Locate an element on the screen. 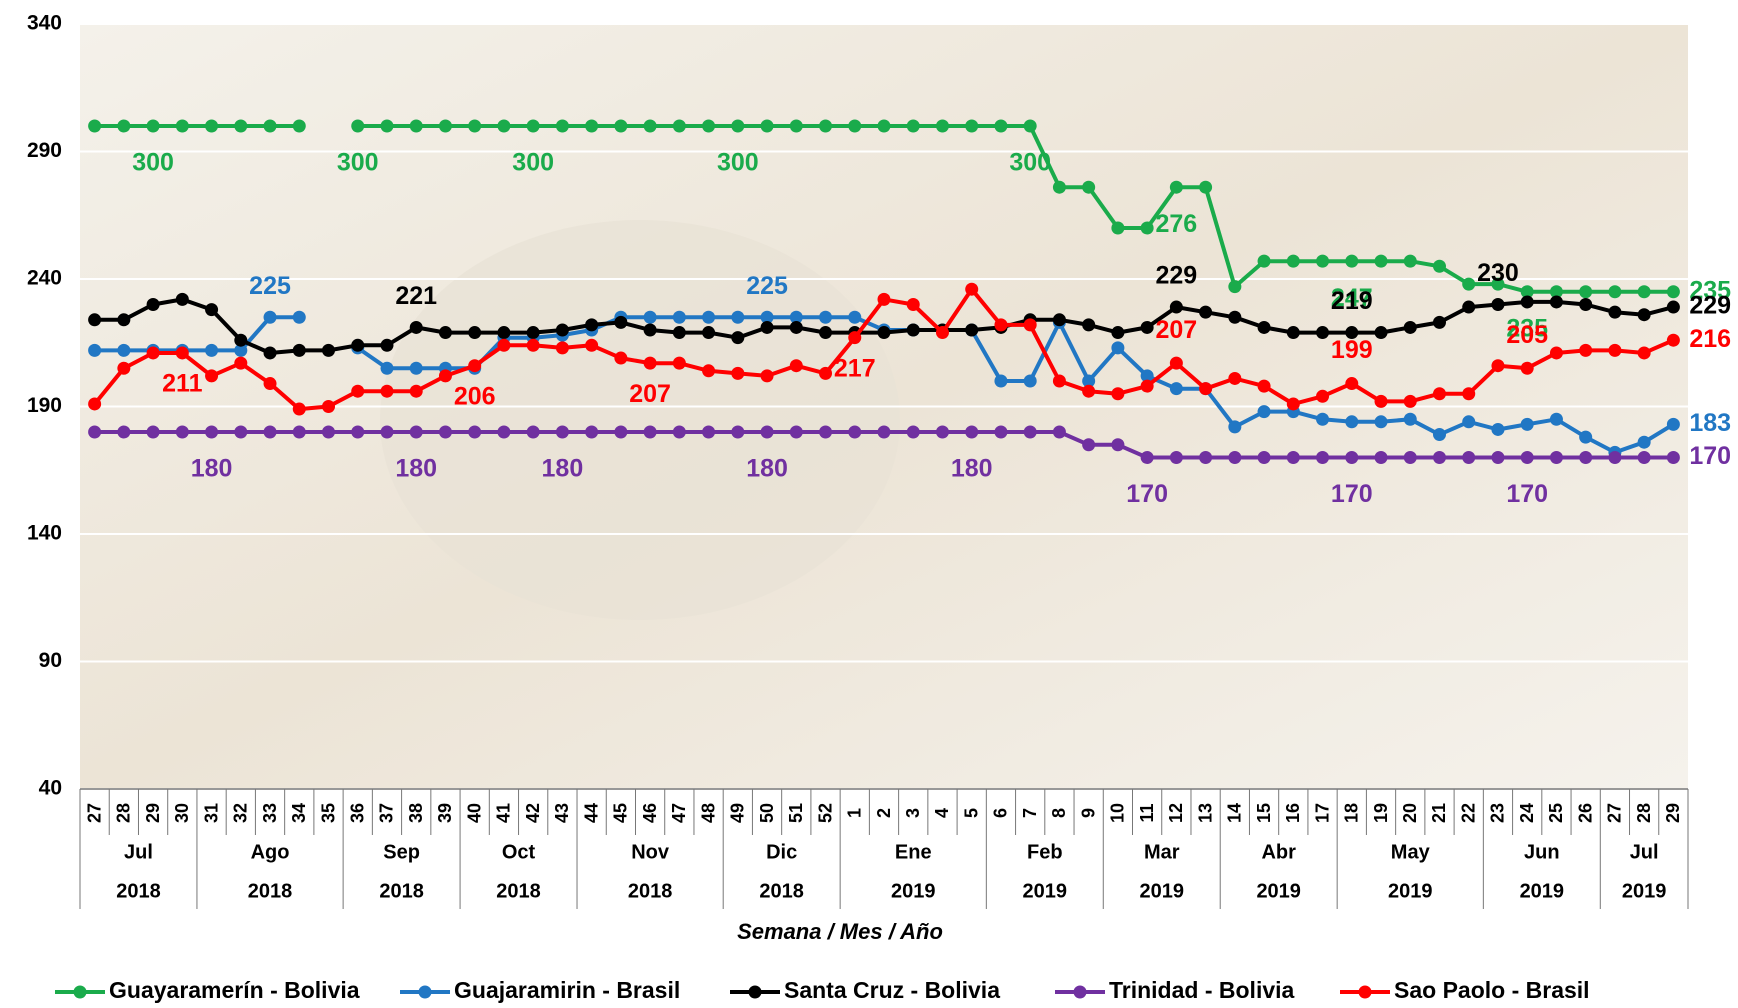 Image resolution: width=1738 pixels, height=1008 pixels. x-tick-label: 26 is located at coordinates (1585, 813).